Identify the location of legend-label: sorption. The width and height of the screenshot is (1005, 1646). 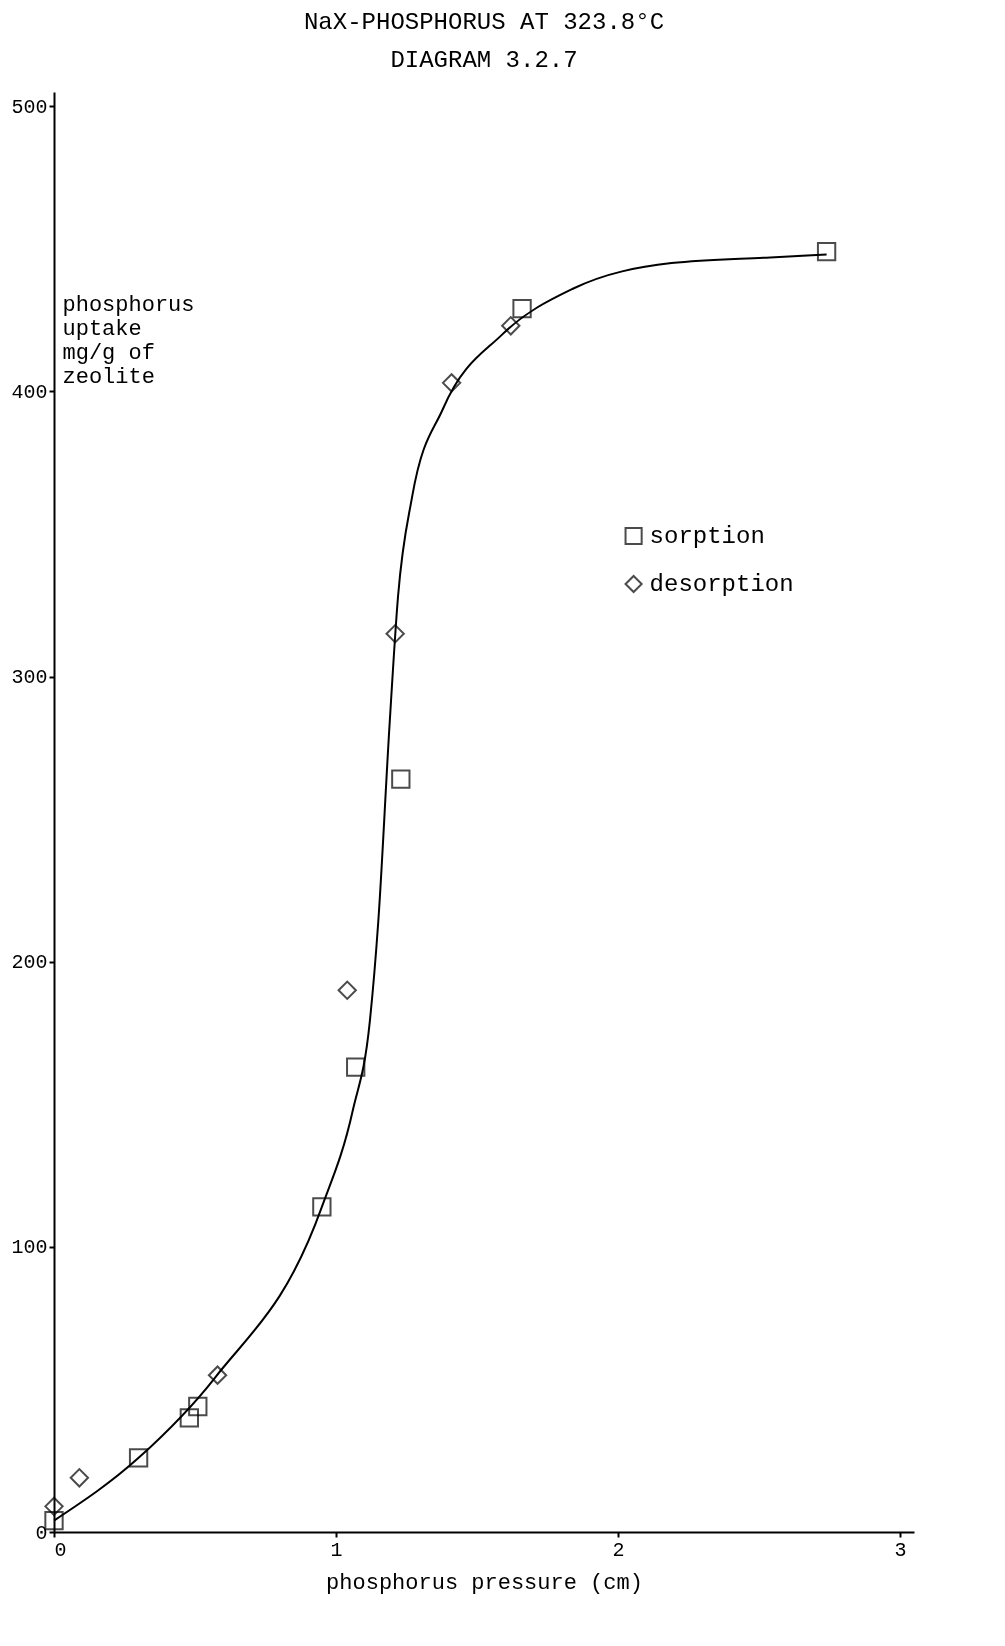
(707, 536).